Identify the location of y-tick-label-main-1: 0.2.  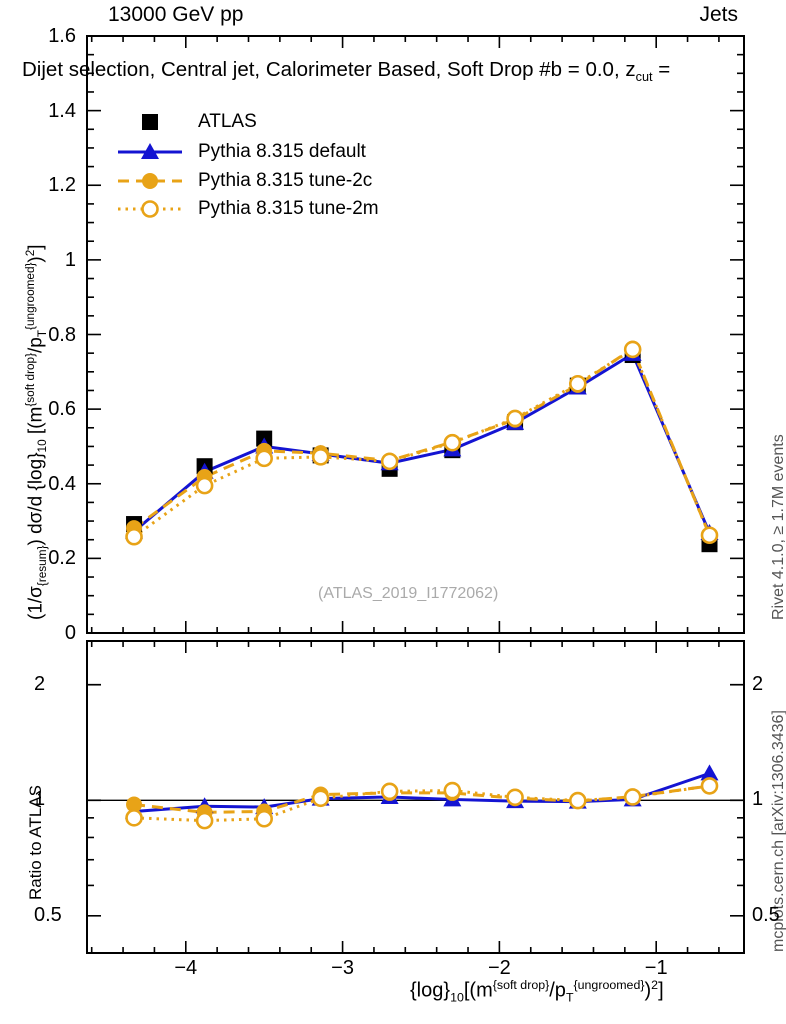
(62, 558).